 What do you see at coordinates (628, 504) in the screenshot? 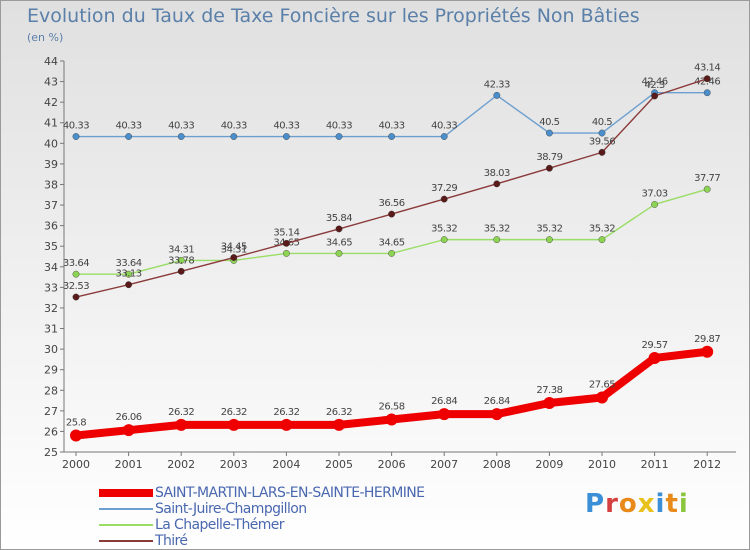
I see `logo-letter: o` at bounding box center [628, 504].